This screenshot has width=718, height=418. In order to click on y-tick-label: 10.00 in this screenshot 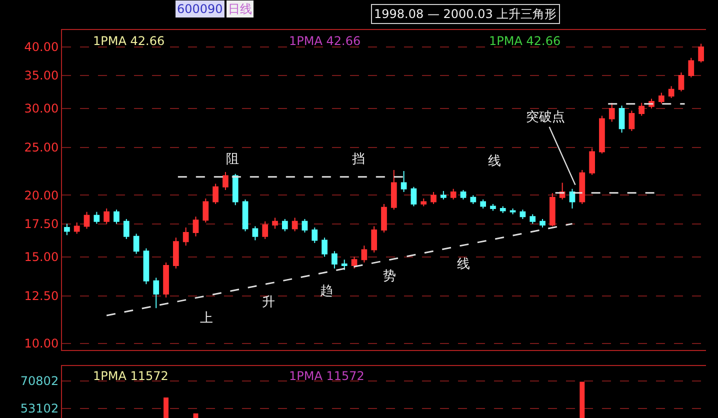, I will do `click(41, 343)`.